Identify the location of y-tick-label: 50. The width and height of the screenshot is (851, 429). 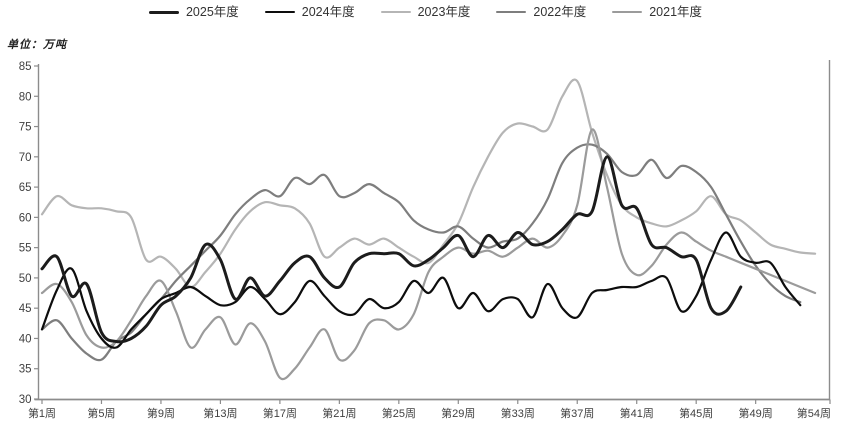
(25, 279).